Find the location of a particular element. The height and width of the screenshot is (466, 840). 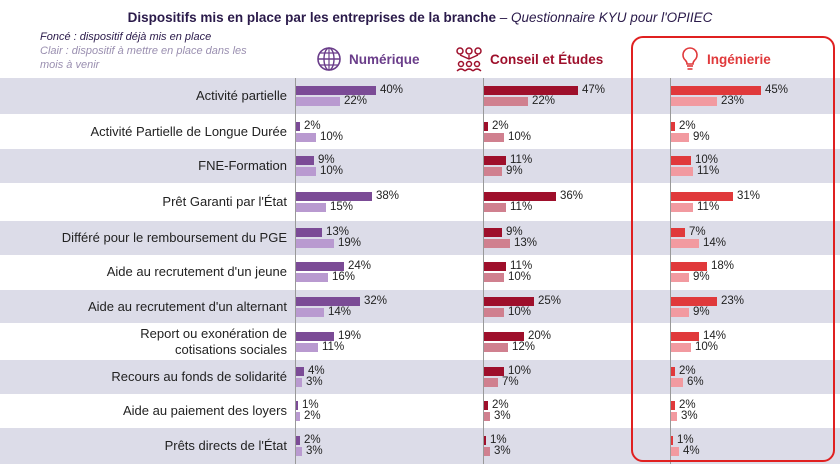

data-label-dark: 23% is located at coordinates (733, 300).